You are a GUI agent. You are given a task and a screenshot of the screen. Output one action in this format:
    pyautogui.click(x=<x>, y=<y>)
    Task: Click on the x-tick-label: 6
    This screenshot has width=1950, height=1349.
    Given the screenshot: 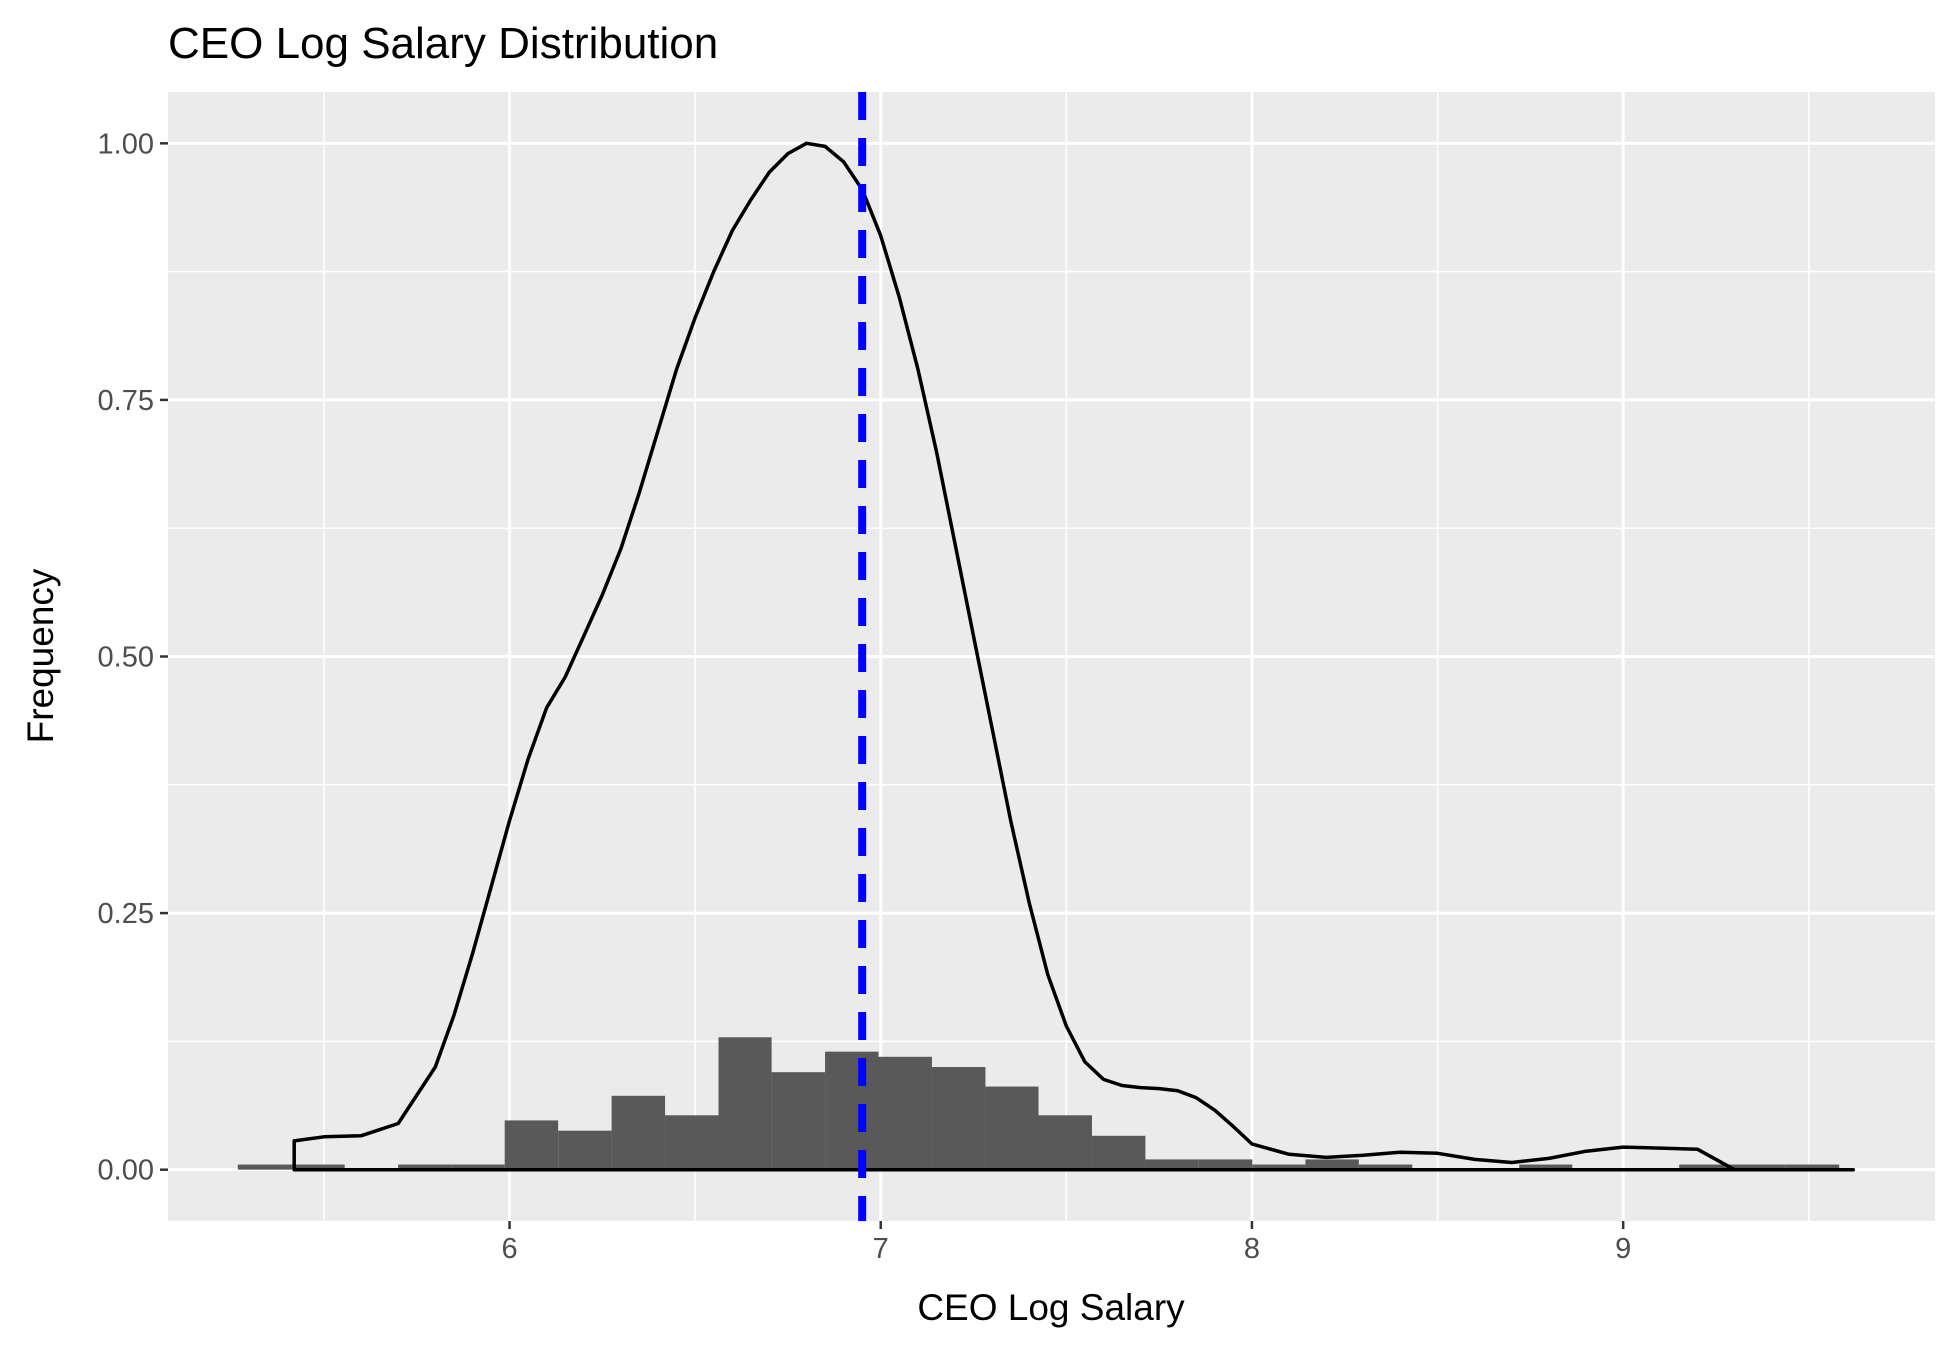 What is the action you would take?
    pyautogui.click(x=509, y=1249)
    